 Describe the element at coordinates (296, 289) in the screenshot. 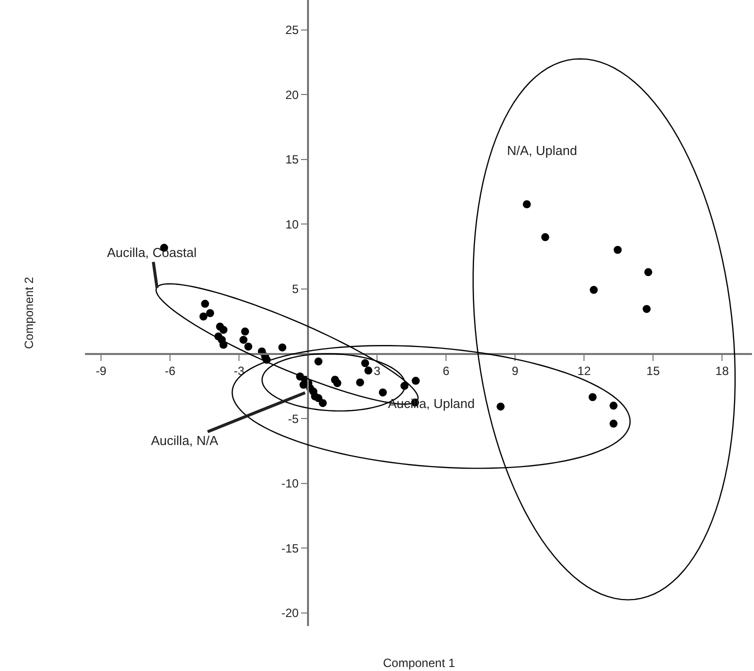

I see `y-tick-label: 5` at that location.